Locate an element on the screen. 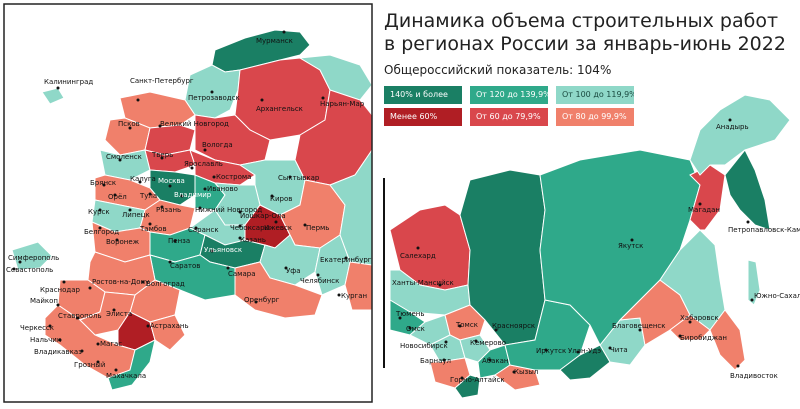 This screenshot has height=409, width=800. city-label-orenburg: Оренбург is located at coordinates (262, 300).